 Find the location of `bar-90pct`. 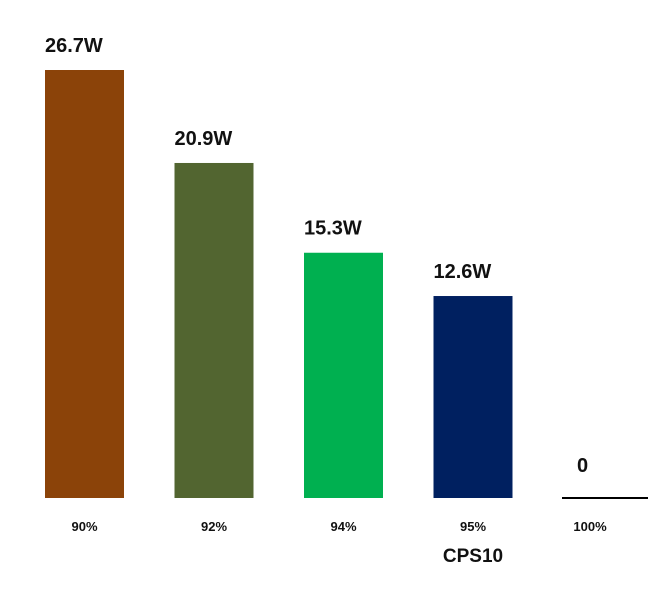

bar-90pct is located at coordinates (84, 284).